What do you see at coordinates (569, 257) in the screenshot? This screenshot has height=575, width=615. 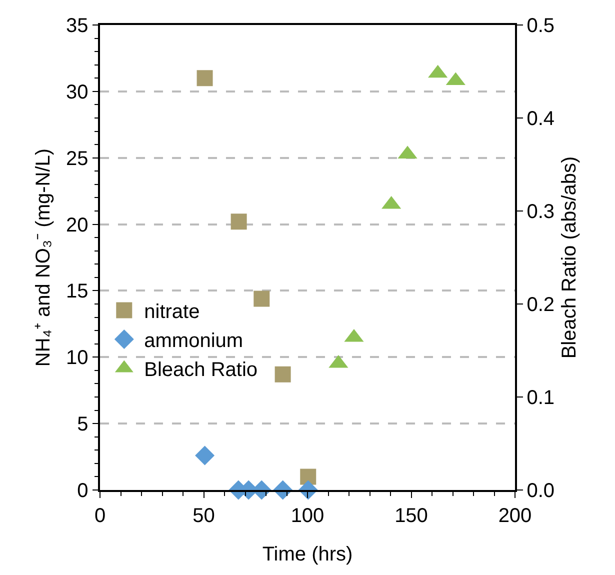 I see `y2-axis-title: Bleach Ratio (abs/abs)` at bounding box center [569, 257].